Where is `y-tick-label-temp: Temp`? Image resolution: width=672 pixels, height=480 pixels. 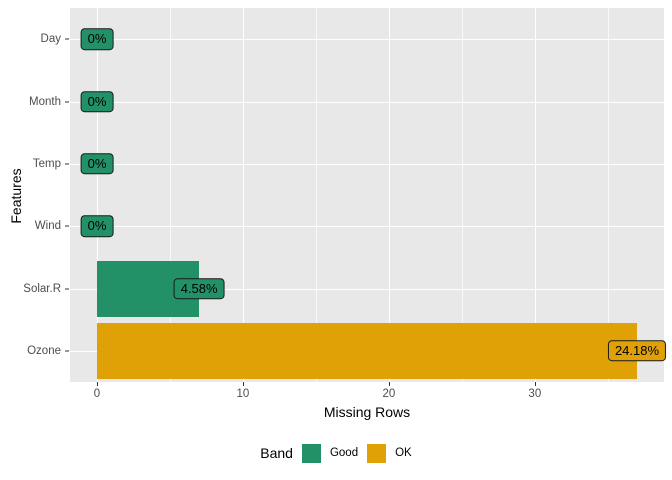
y-tick-label-temp: Temp is located at coordinates (46, 163).